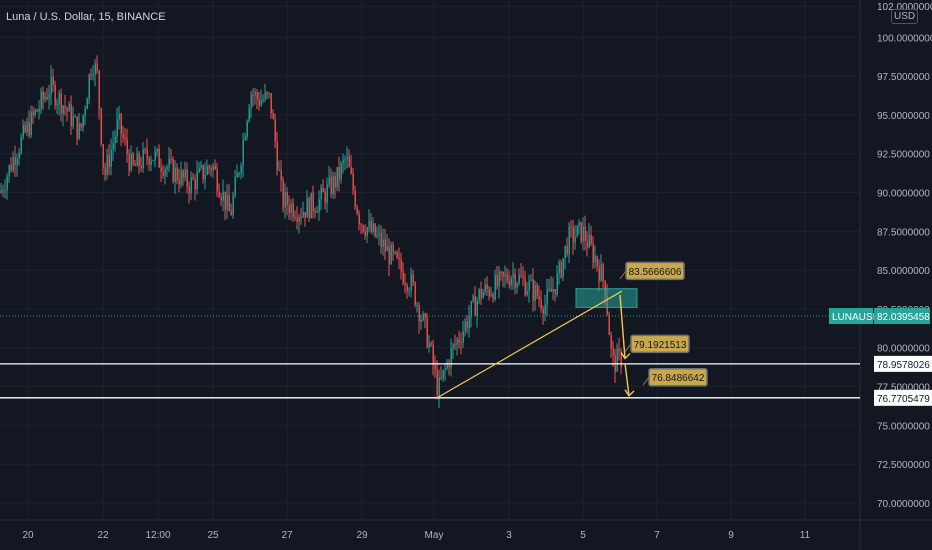 This screenshot has height=550, width=932. I want to click on currency-badge: USD, so click(905, 16).